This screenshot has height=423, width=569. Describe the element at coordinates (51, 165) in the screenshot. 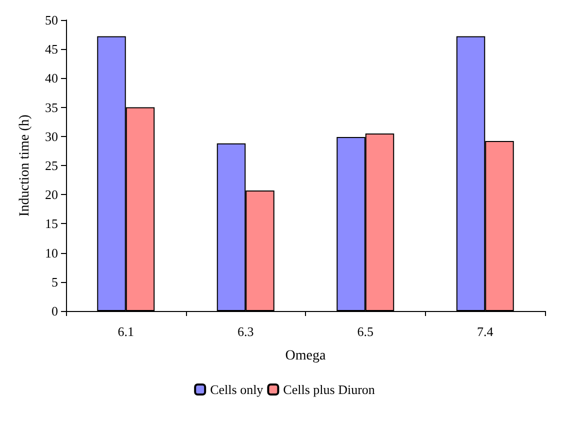

I see `y-tick-label: 25` at that location.